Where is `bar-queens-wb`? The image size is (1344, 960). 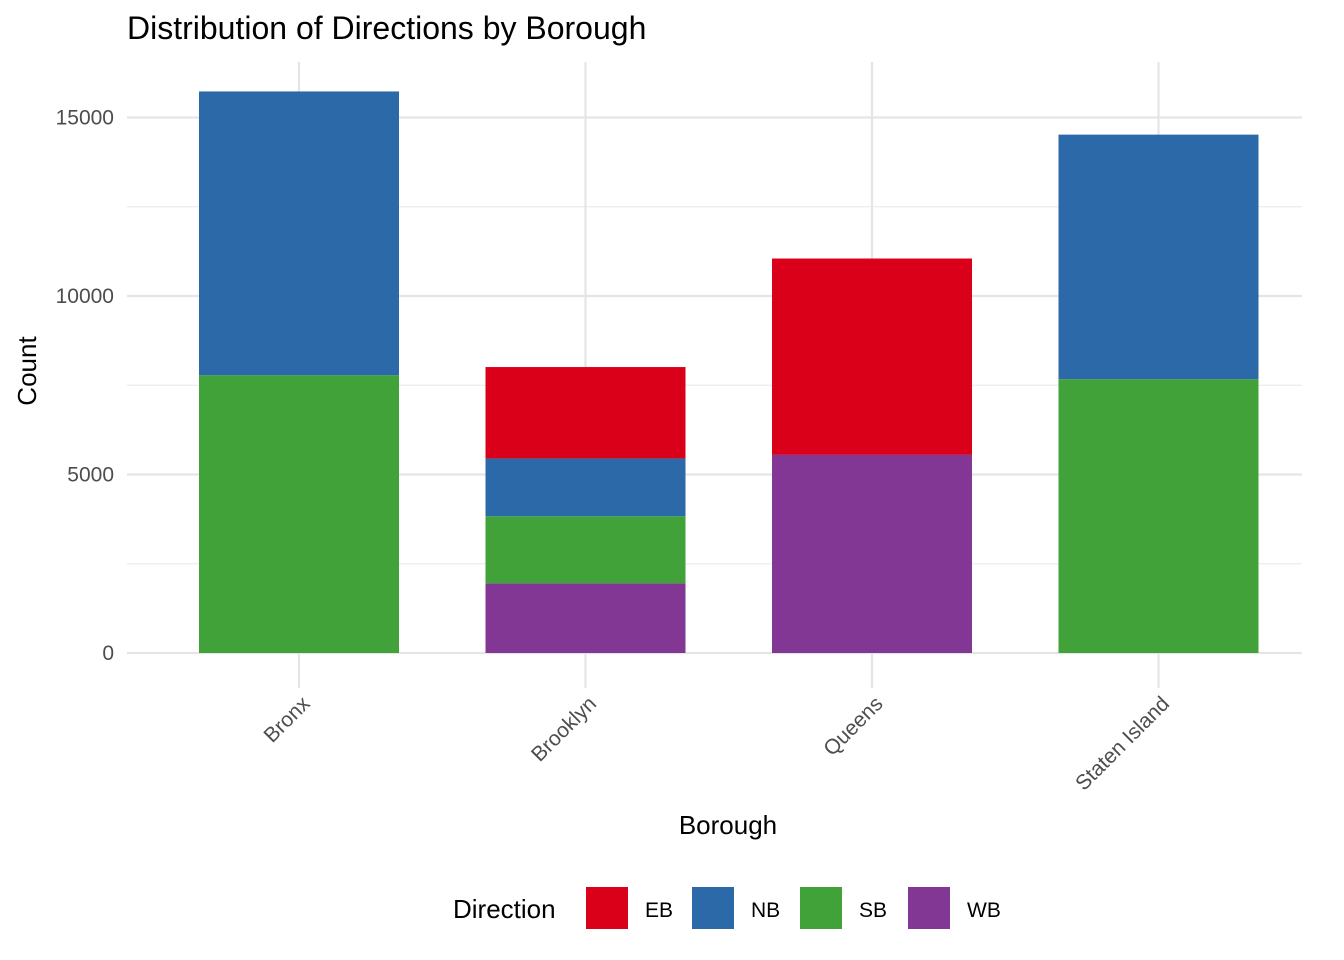 bar-queens-wb is located at coordinates (872, 553).